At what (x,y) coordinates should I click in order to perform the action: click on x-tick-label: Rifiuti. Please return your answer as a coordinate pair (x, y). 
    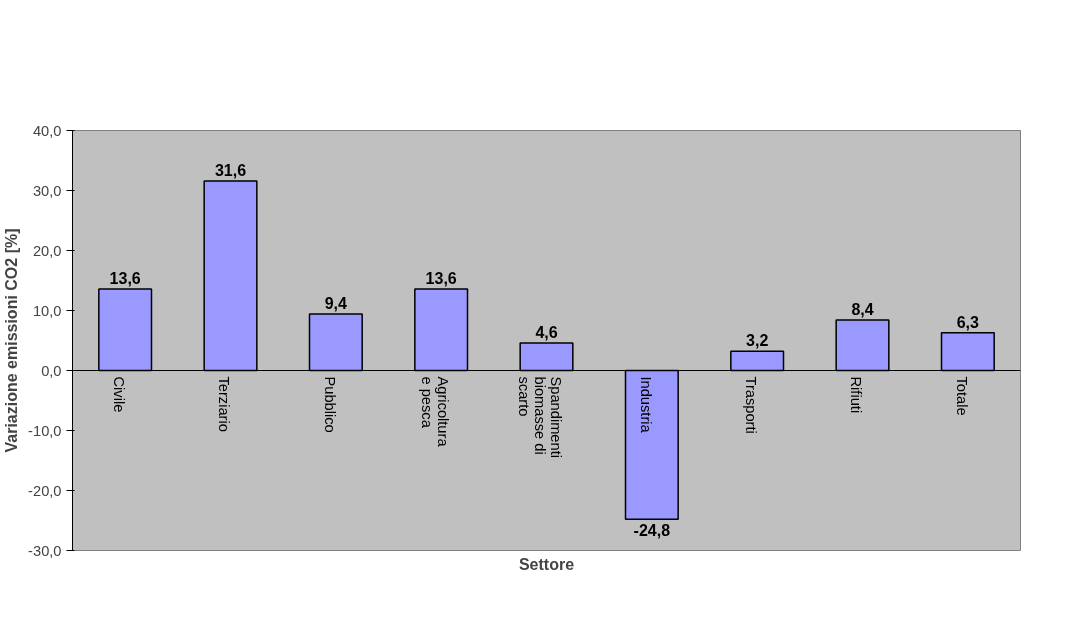
    Looking at the image, I should click on (856, 395).